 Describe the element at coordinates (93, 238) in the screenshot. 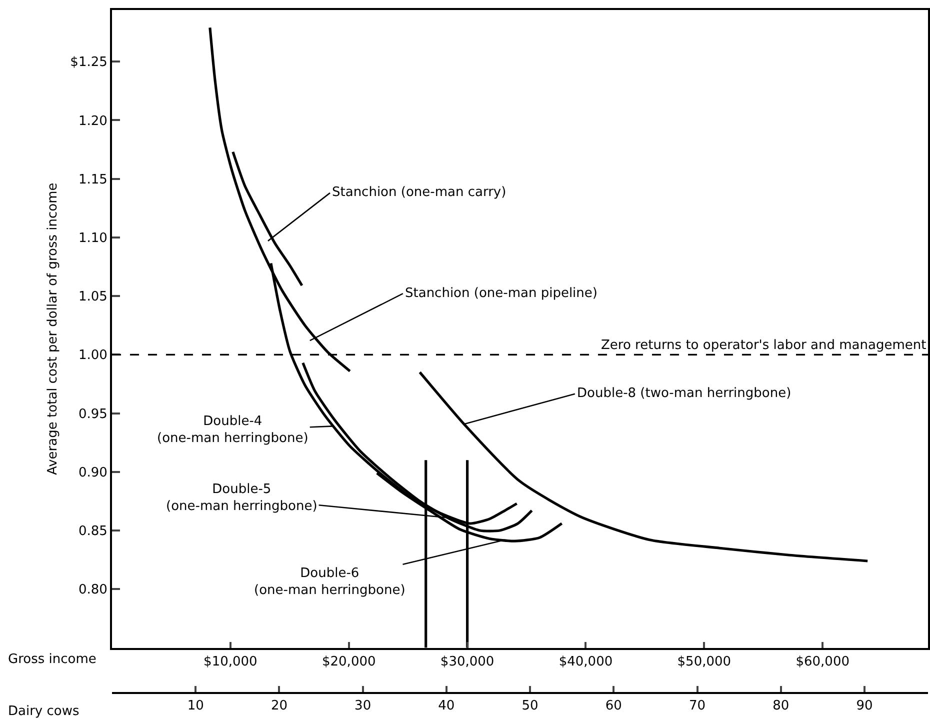

I see `y-tick-label: 1.10` at that location.